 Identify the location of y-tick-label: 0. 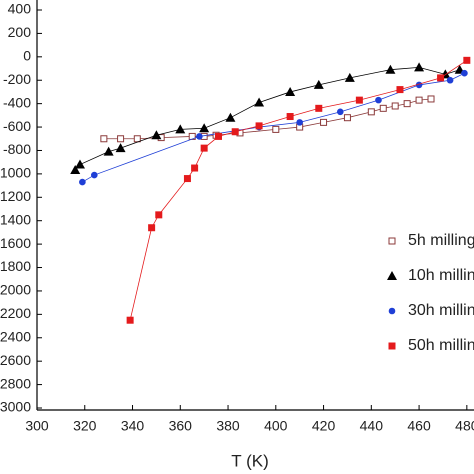
(27, 56).